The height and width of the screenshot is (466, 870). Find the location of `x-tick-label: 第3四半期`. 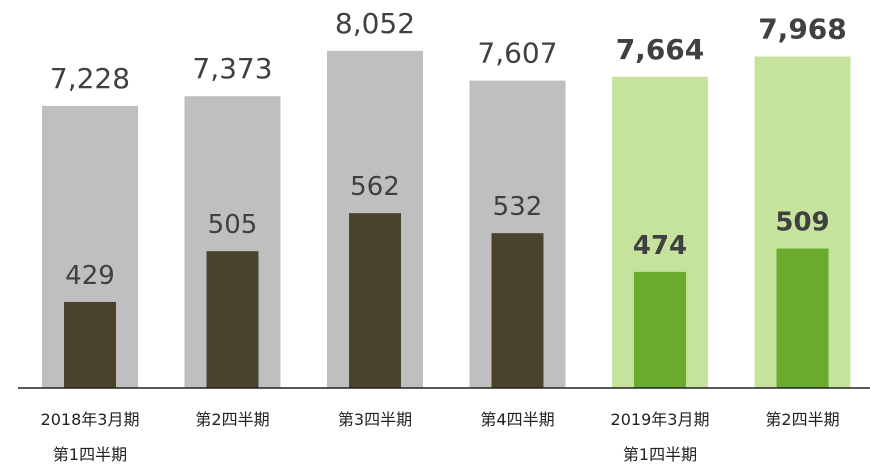

x-tick-label: 第3四半期 is located at coordinates (375, 419).